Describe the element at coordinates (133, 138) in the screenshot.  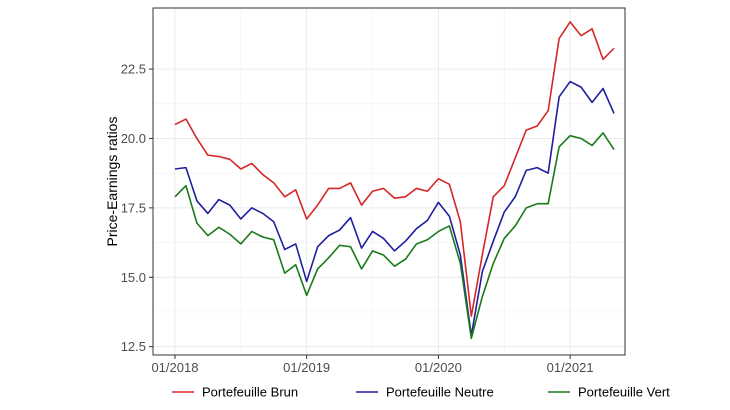
I see `y-tick-label: 20.0` at that location.